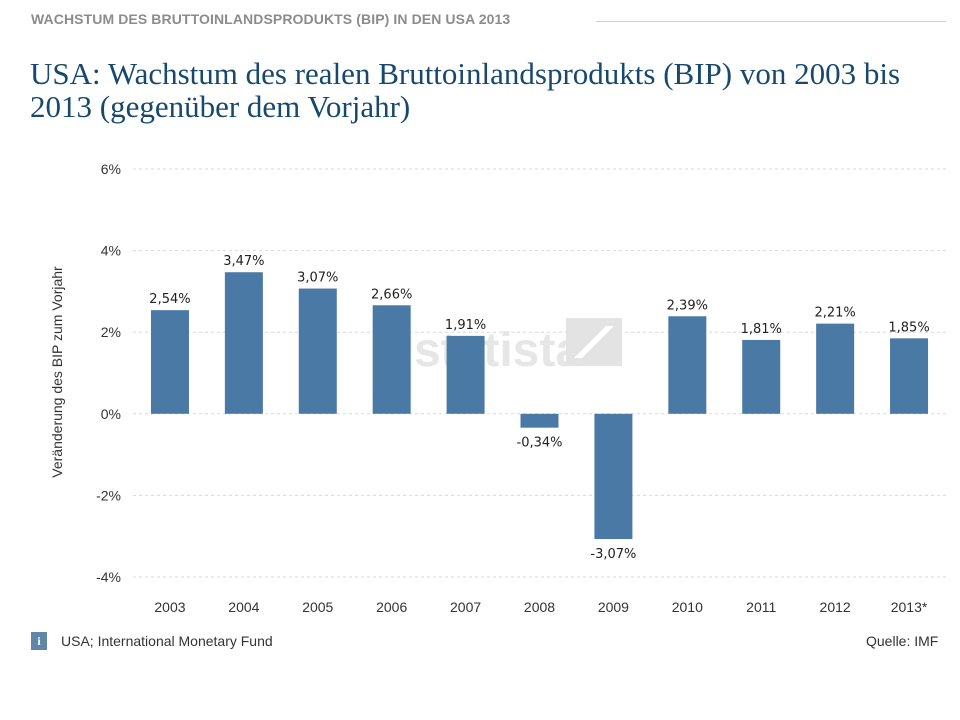 The width and height of the screenshot is (960, 720). Describe the element at coordinates (613, 607) in the screenshot. I see `x-tick-label: 2009` at that location.